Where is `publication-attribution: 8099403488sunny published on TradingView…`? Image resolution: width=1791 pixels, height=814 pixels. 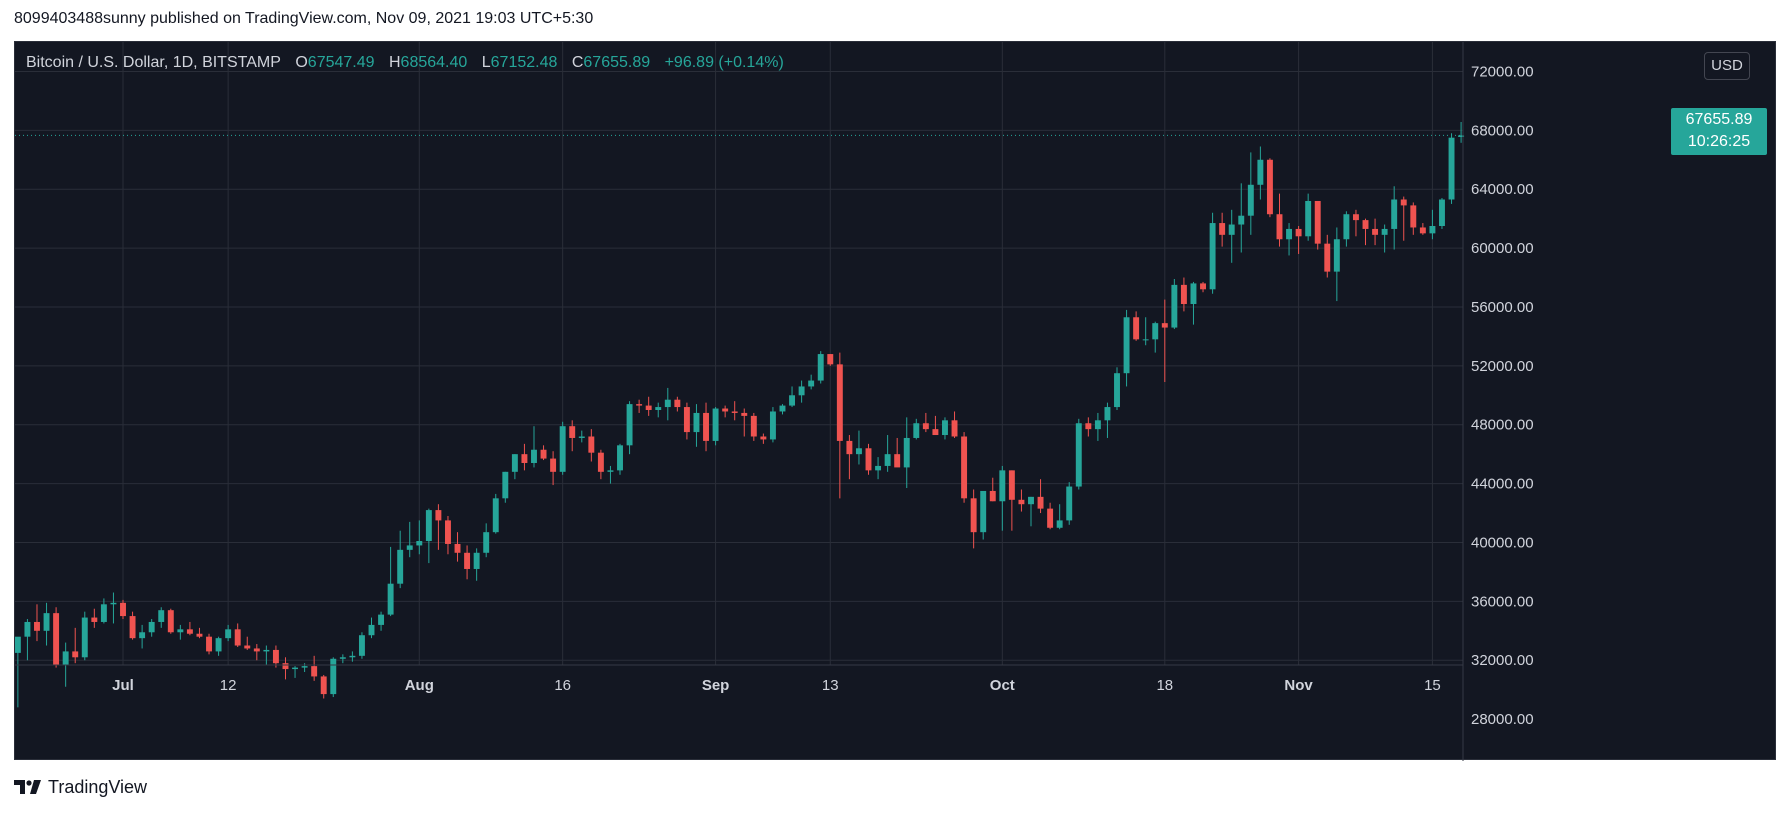
publication-attribution: 8099403488sunny published on TradingView… is located at coordinates (304, 18).